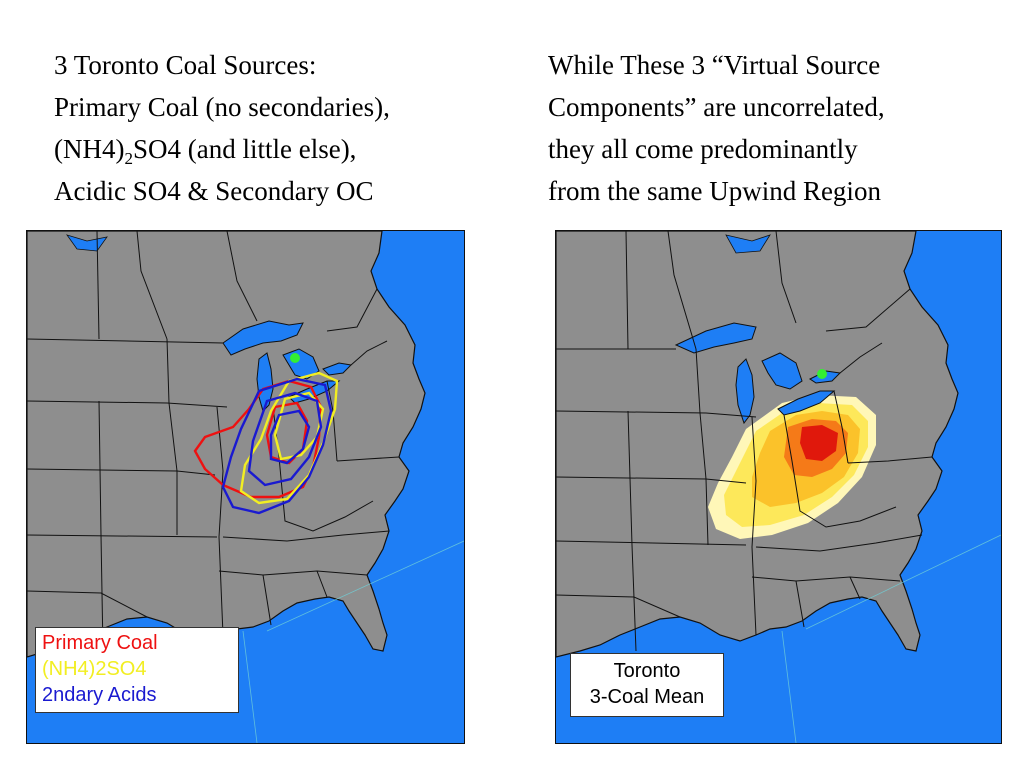  I want to click on right-caption-line-2: Components” are uncorrelated,, so click(716, 107).